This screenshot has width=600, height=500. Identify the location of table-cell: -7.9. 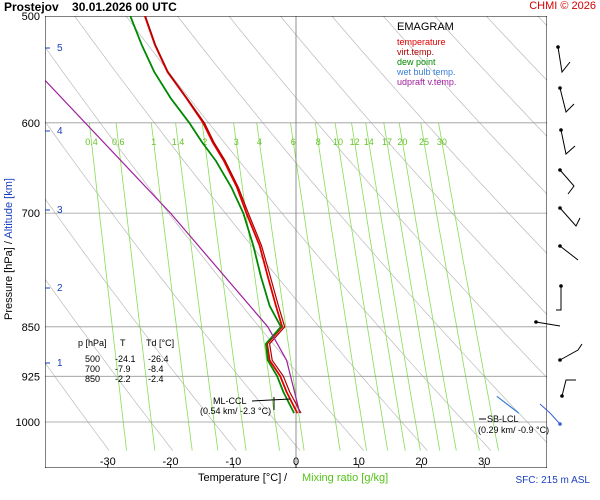
(123, 369).